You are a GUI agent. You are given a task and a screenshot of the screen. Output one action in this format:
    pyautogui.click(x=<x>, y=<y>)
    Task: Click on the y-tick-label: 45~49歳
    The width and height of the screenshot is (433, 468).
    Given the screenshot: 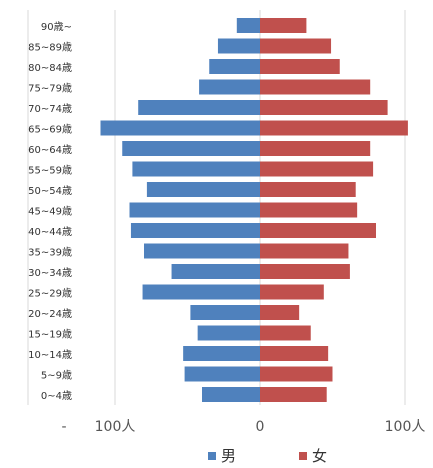 What is the action you would take?
    pyautogui.click(x=50, y=212)
    